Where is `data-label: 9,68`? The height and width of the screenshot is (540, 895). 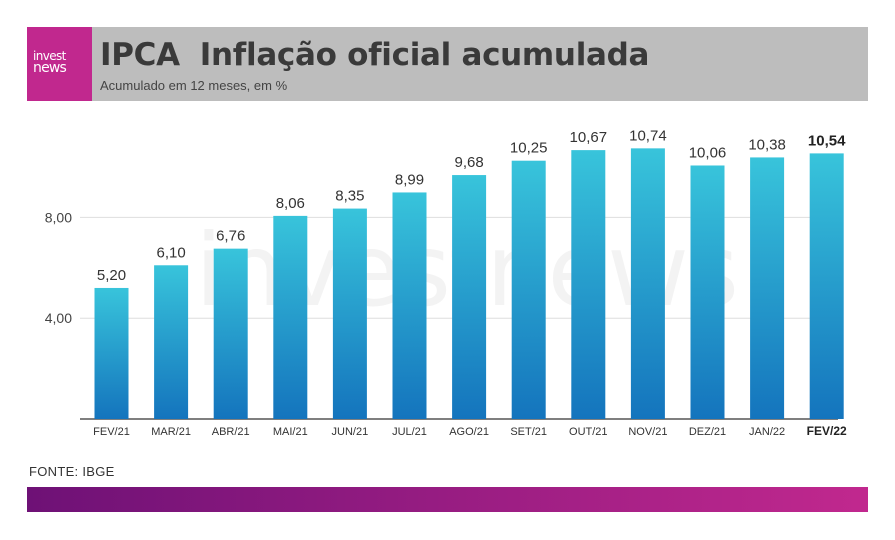 data-label: 9,68 is located at coordinates (468, 162).